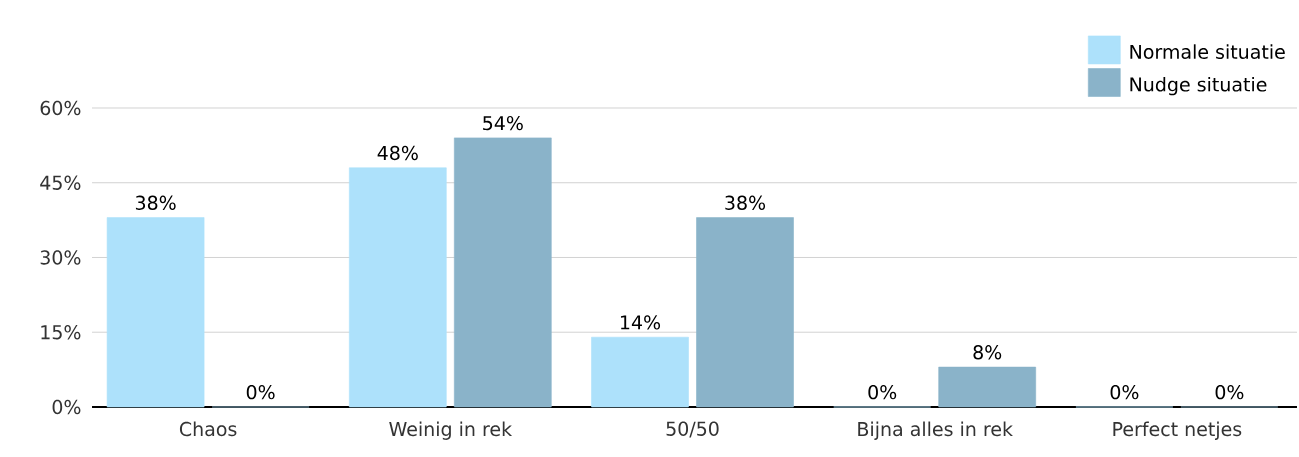 The height and width of the screenshot is (457, 1299). What do you see at coordinates (1177, 430) in the screenshot?
I see `x-tick-label: Perfect netjes` at bounding box center [1177, 430].